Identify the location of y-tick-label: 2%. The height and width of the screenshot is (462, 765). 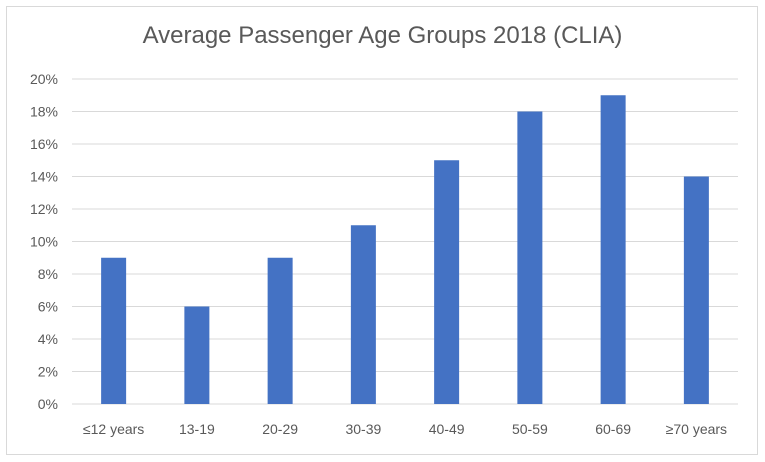
(48, 372).